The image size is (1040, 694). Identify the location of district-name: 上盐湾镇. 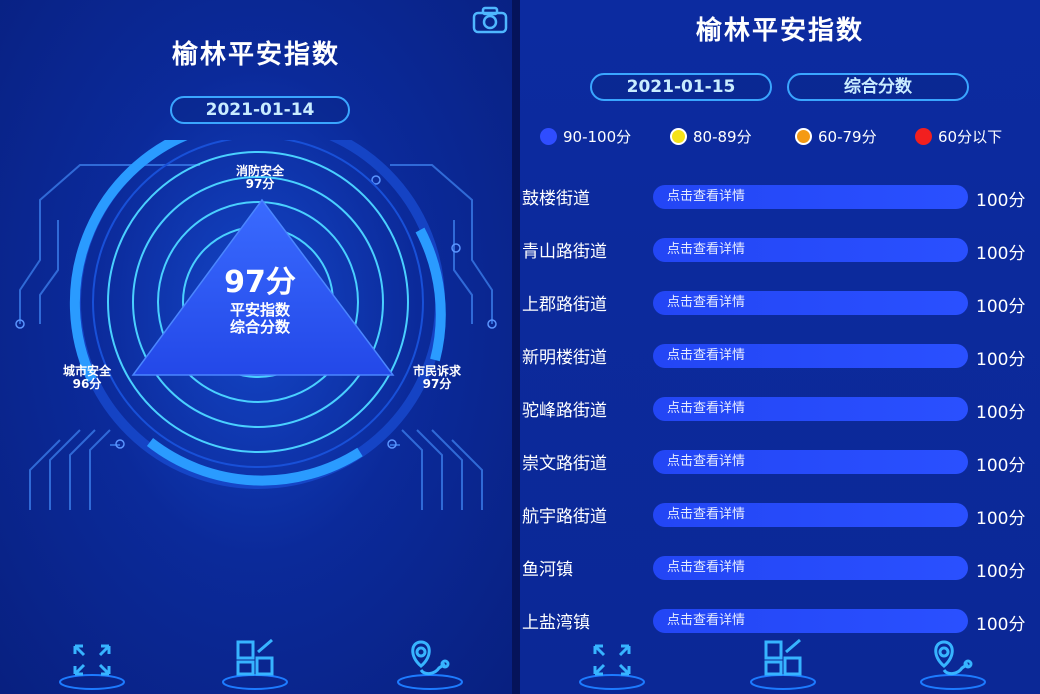
(556, 623).